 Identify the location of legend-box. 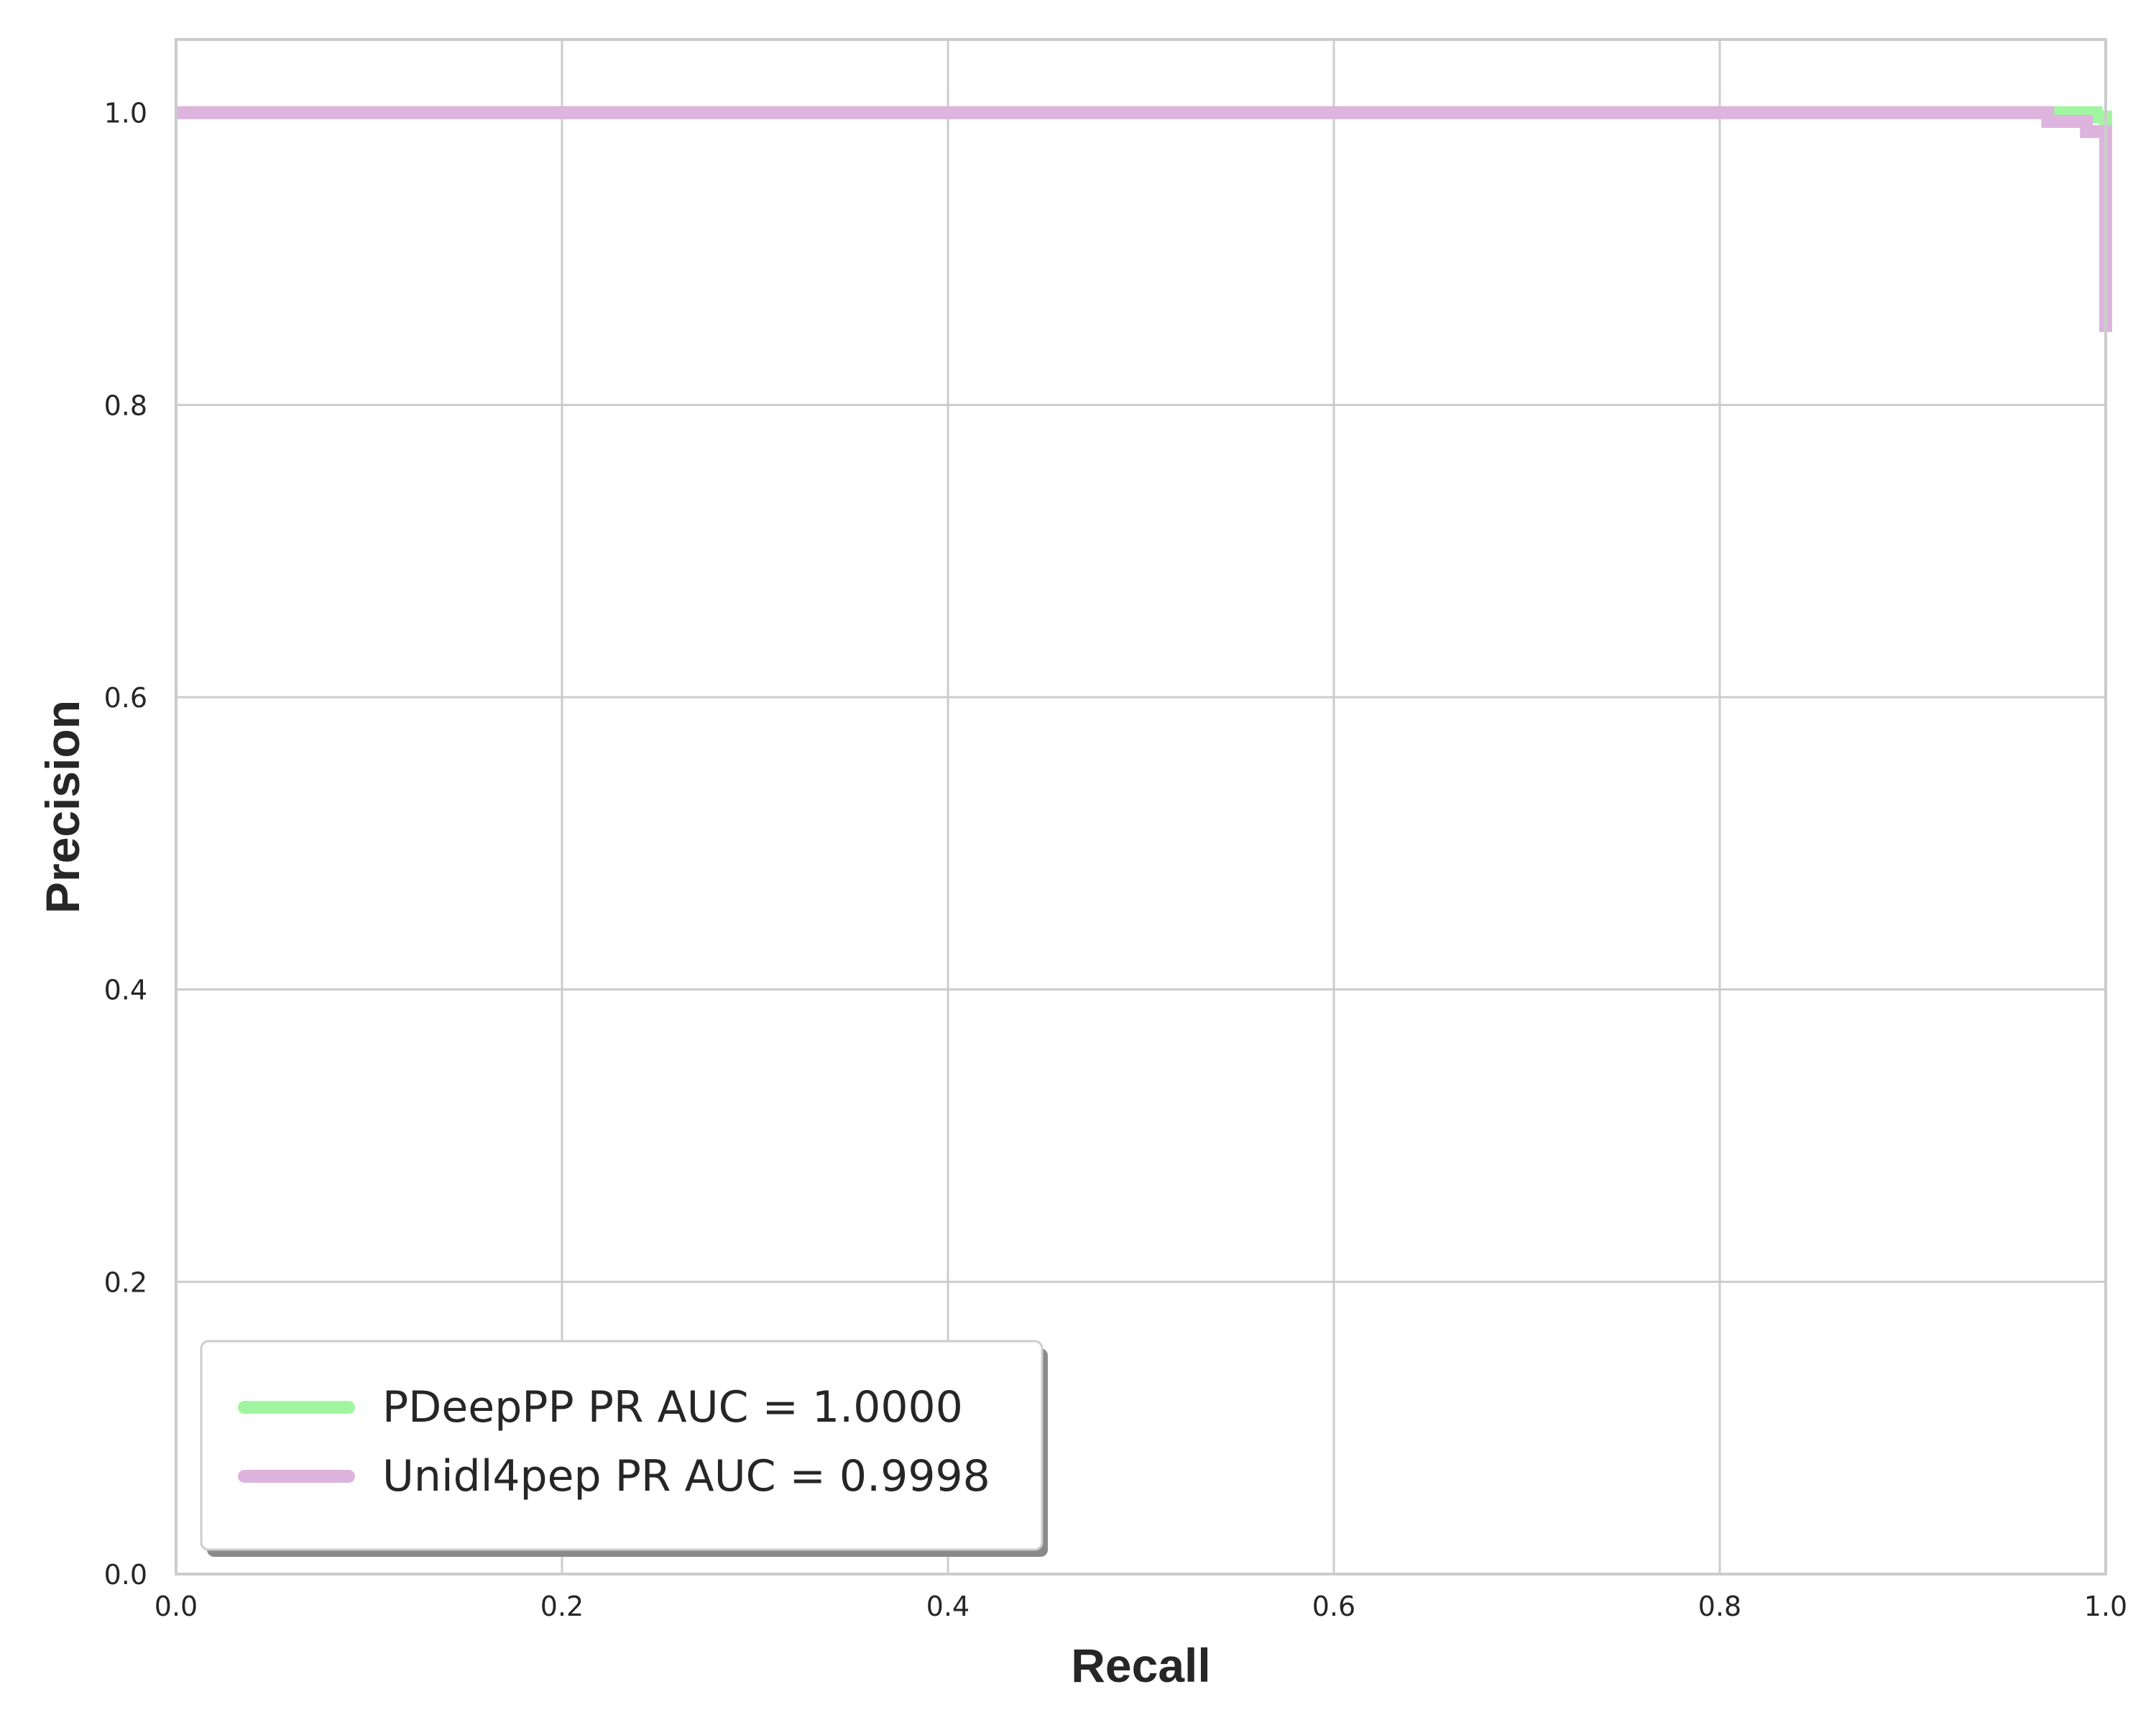
(622, 1445).